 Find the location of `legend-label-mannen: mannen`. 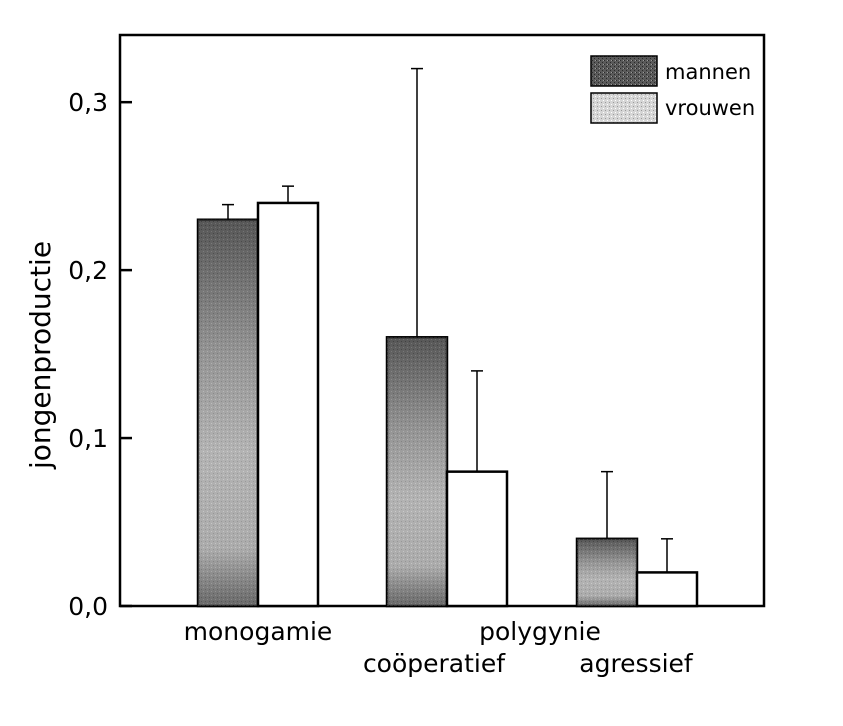

legend-label-mannen: mannen is located at coordinates (708, 72).